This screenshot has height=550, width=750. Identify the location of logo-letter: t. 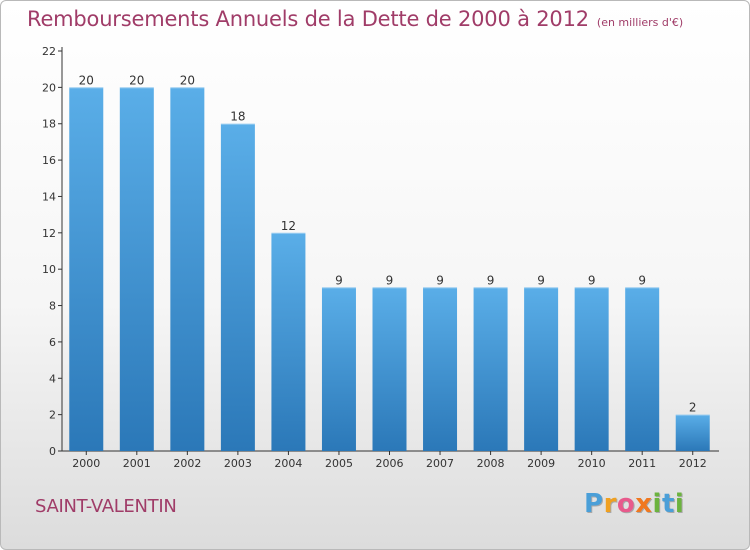
(668, 504).